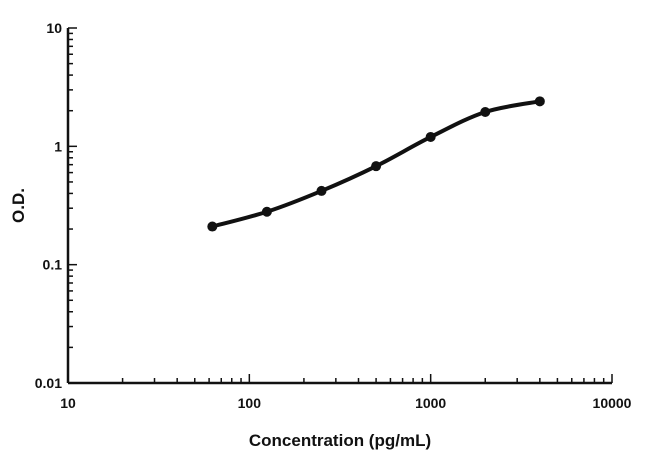  Describe the element at coordinates (54, 28) in the screenshot. I see `y-tick-label: 10` at that location.